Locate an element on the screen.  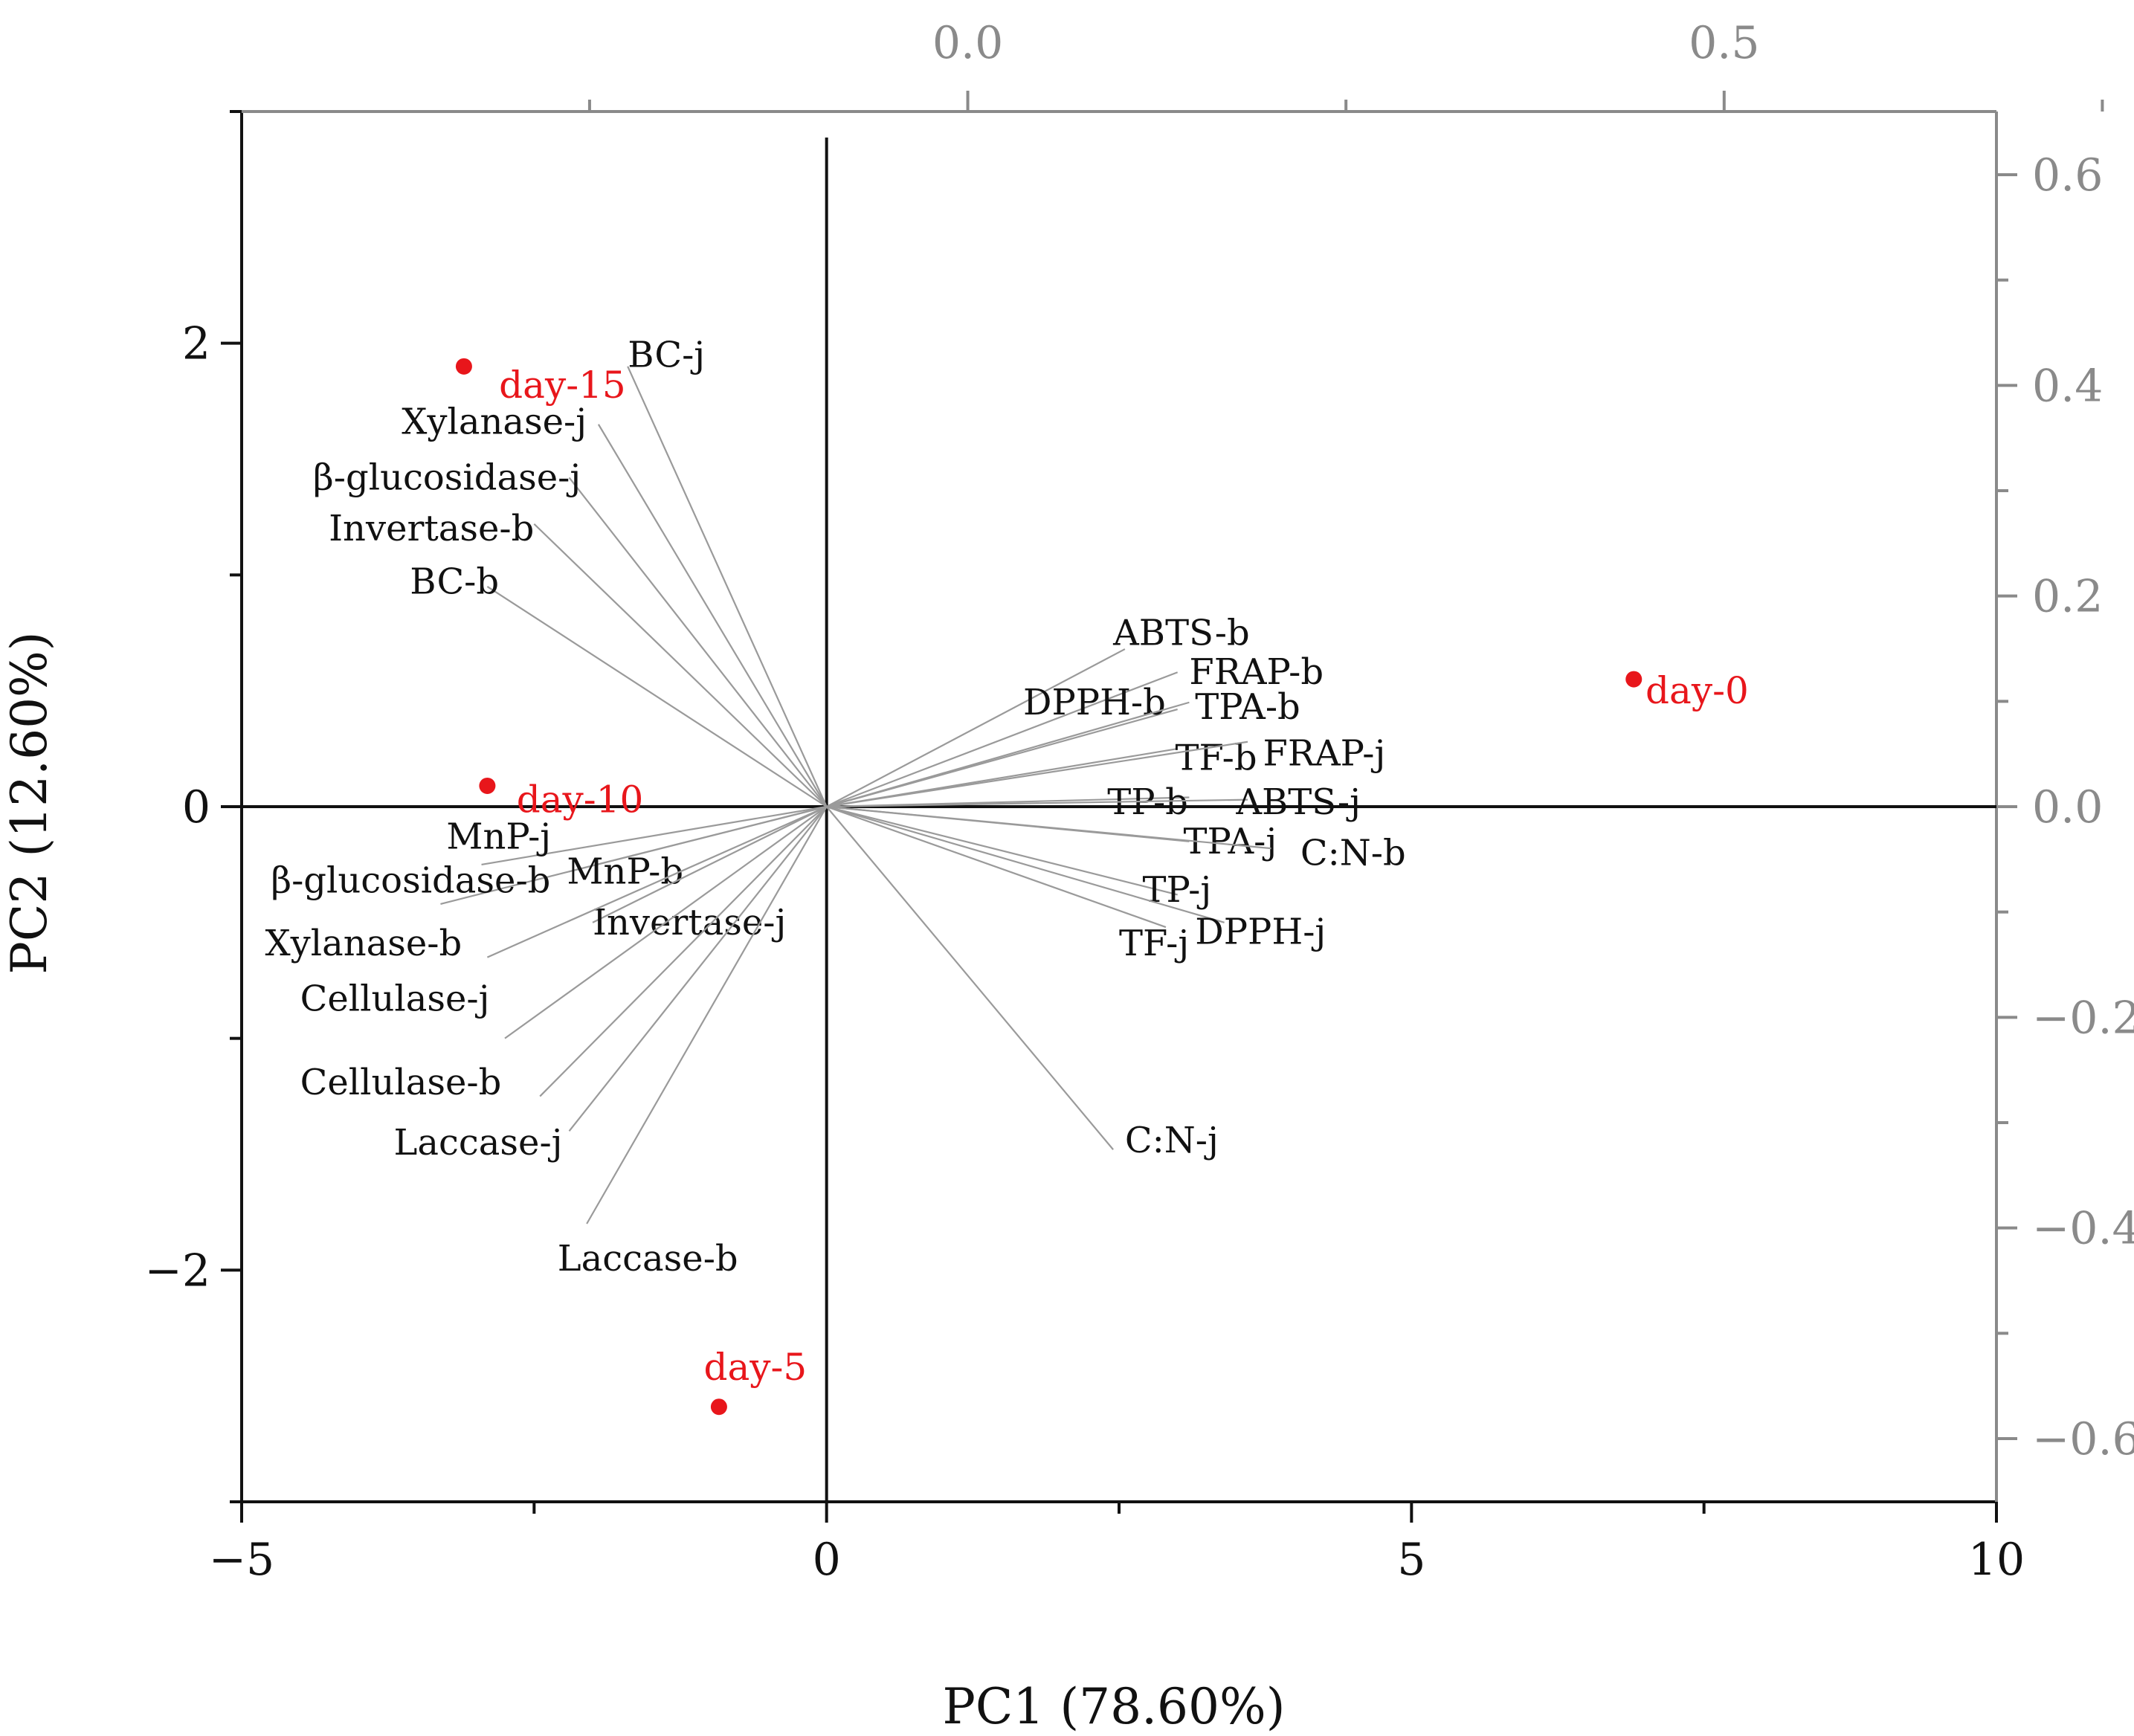
loading-line-laccase-j is located at coordinates (698, 969).